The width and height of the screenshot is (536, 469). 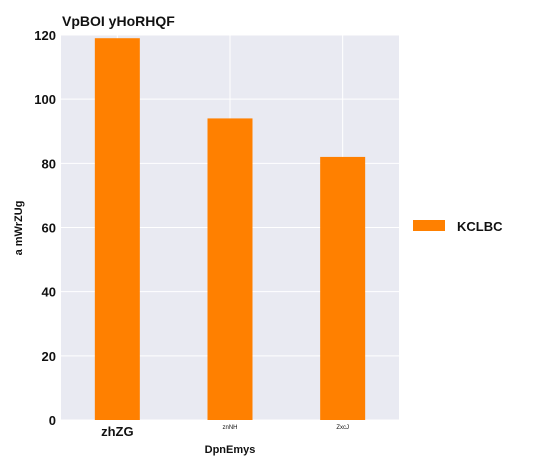 I want to click on bar-znnh, so click(x=230, y=269).